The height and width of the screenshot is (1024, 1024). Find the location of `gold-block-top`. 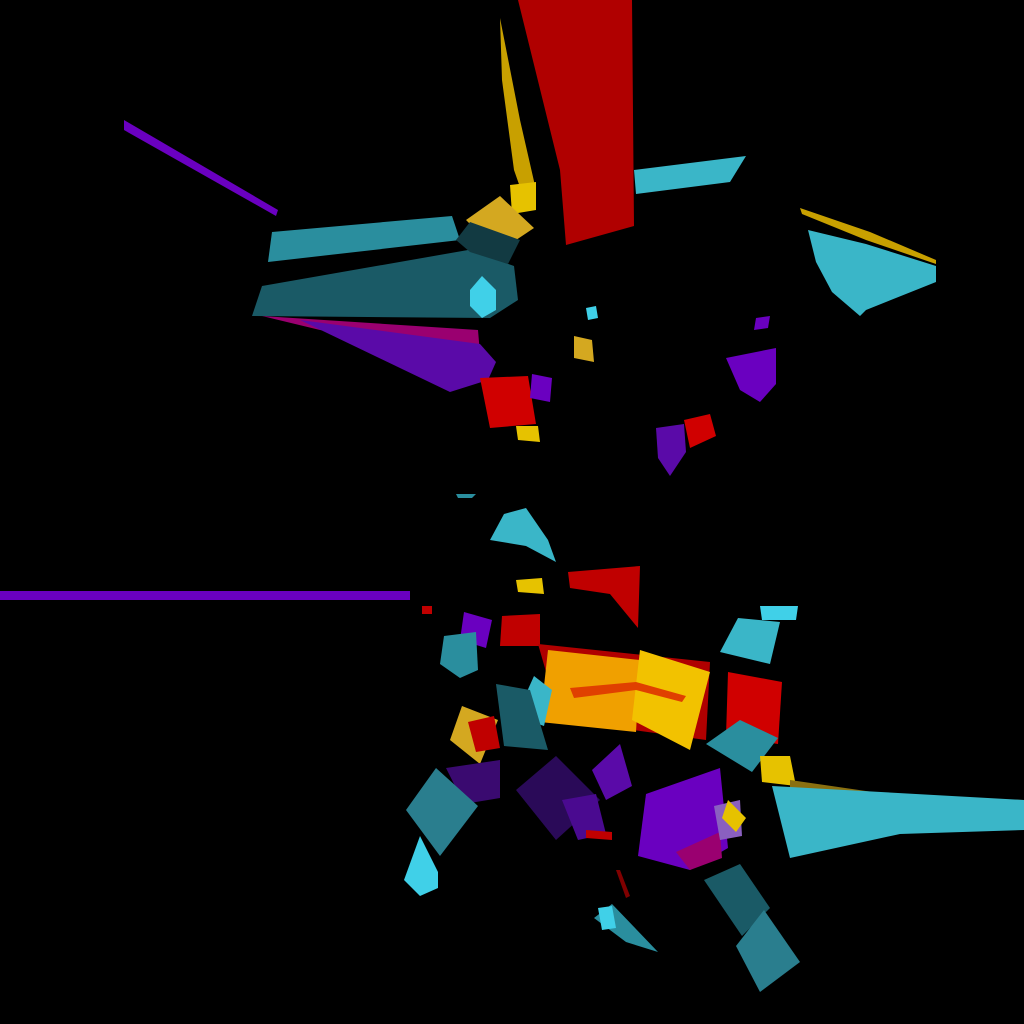

gold-block-top is located at coordinates (500, 224).